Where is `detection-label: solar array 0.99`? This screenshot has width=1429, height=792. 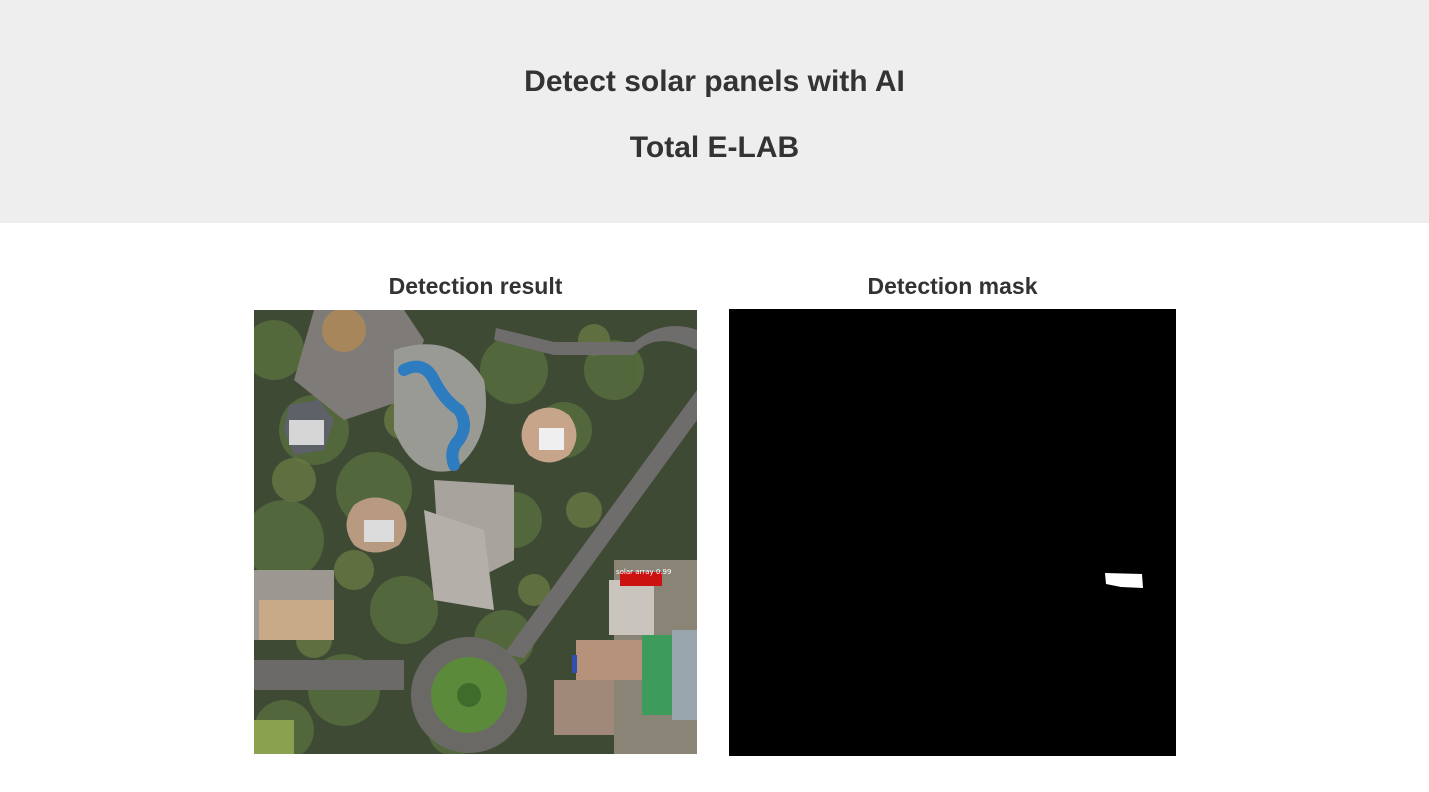 detection-label: solar array 0.99 is located at coordinates (643, 572).